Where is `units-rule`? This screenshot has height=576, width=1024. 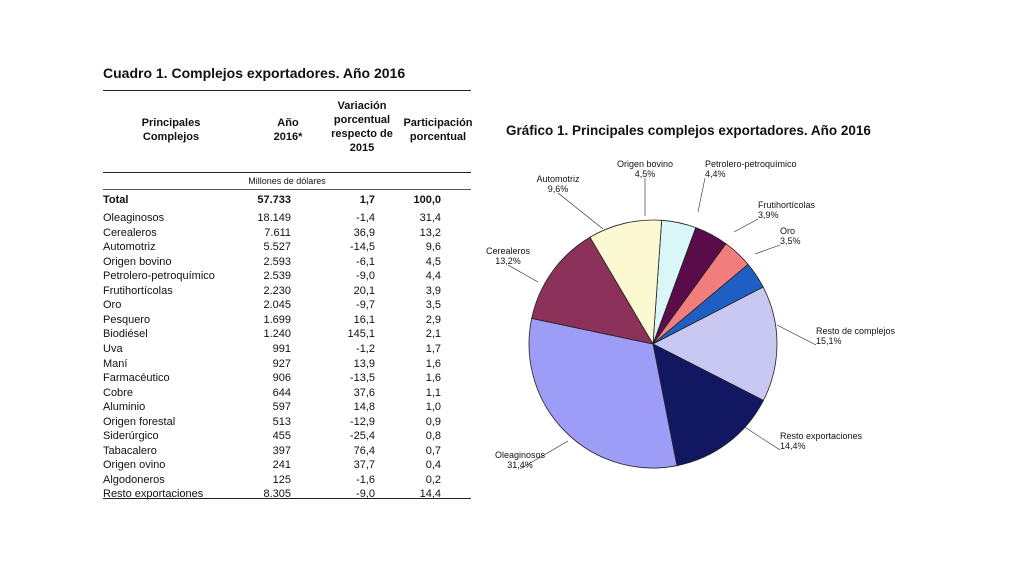
units-rule is located at coordinates (287, 189).